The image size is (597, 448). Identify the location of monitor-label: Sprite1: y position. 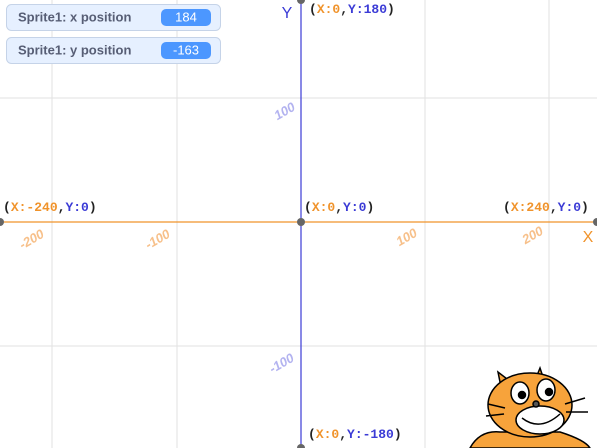
(74, 49).